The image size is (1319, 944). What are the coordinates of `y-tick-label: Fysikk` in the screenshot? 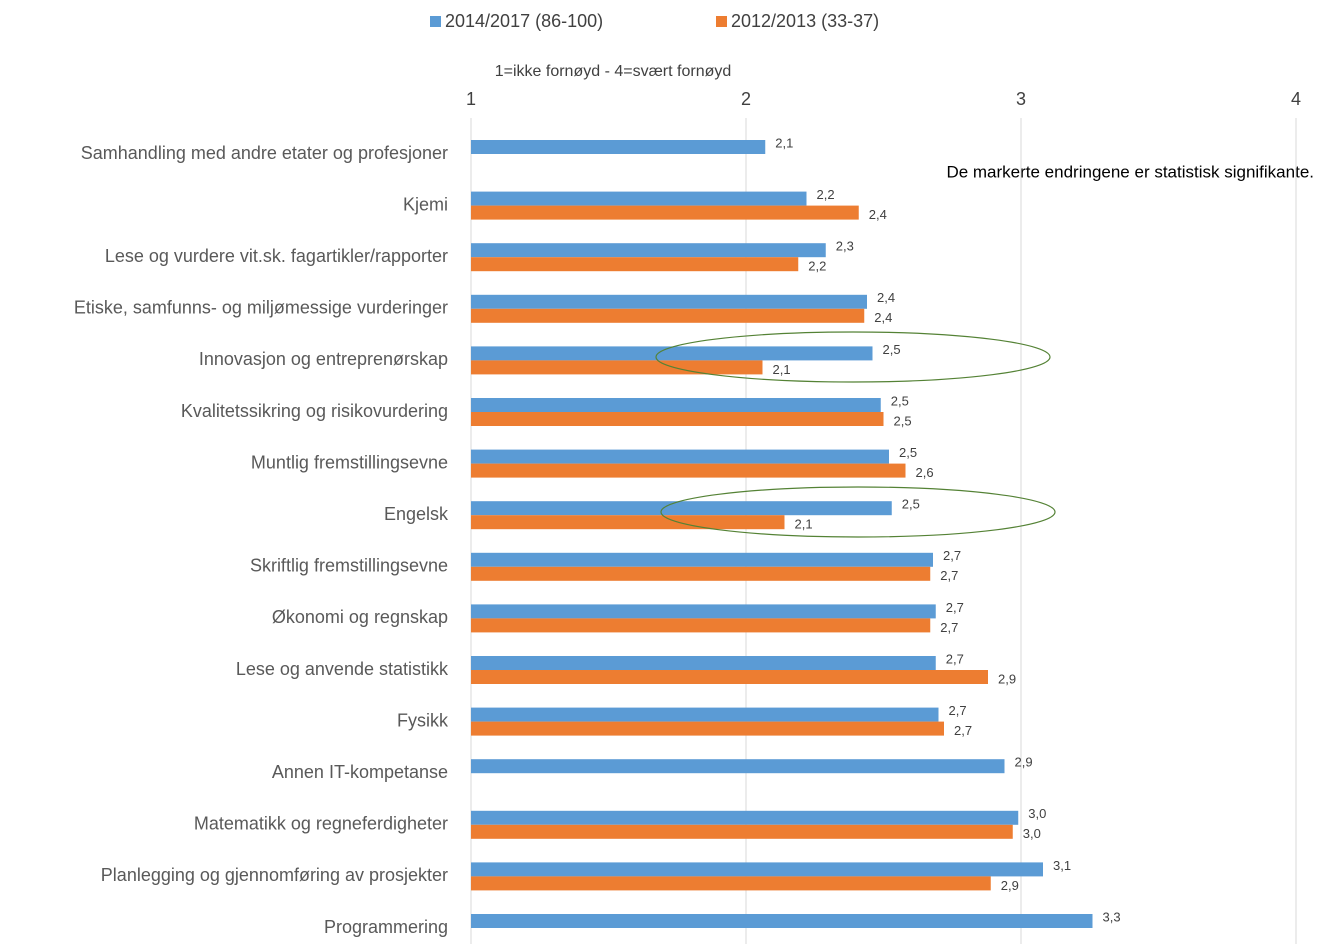 It's located at (423, 720).